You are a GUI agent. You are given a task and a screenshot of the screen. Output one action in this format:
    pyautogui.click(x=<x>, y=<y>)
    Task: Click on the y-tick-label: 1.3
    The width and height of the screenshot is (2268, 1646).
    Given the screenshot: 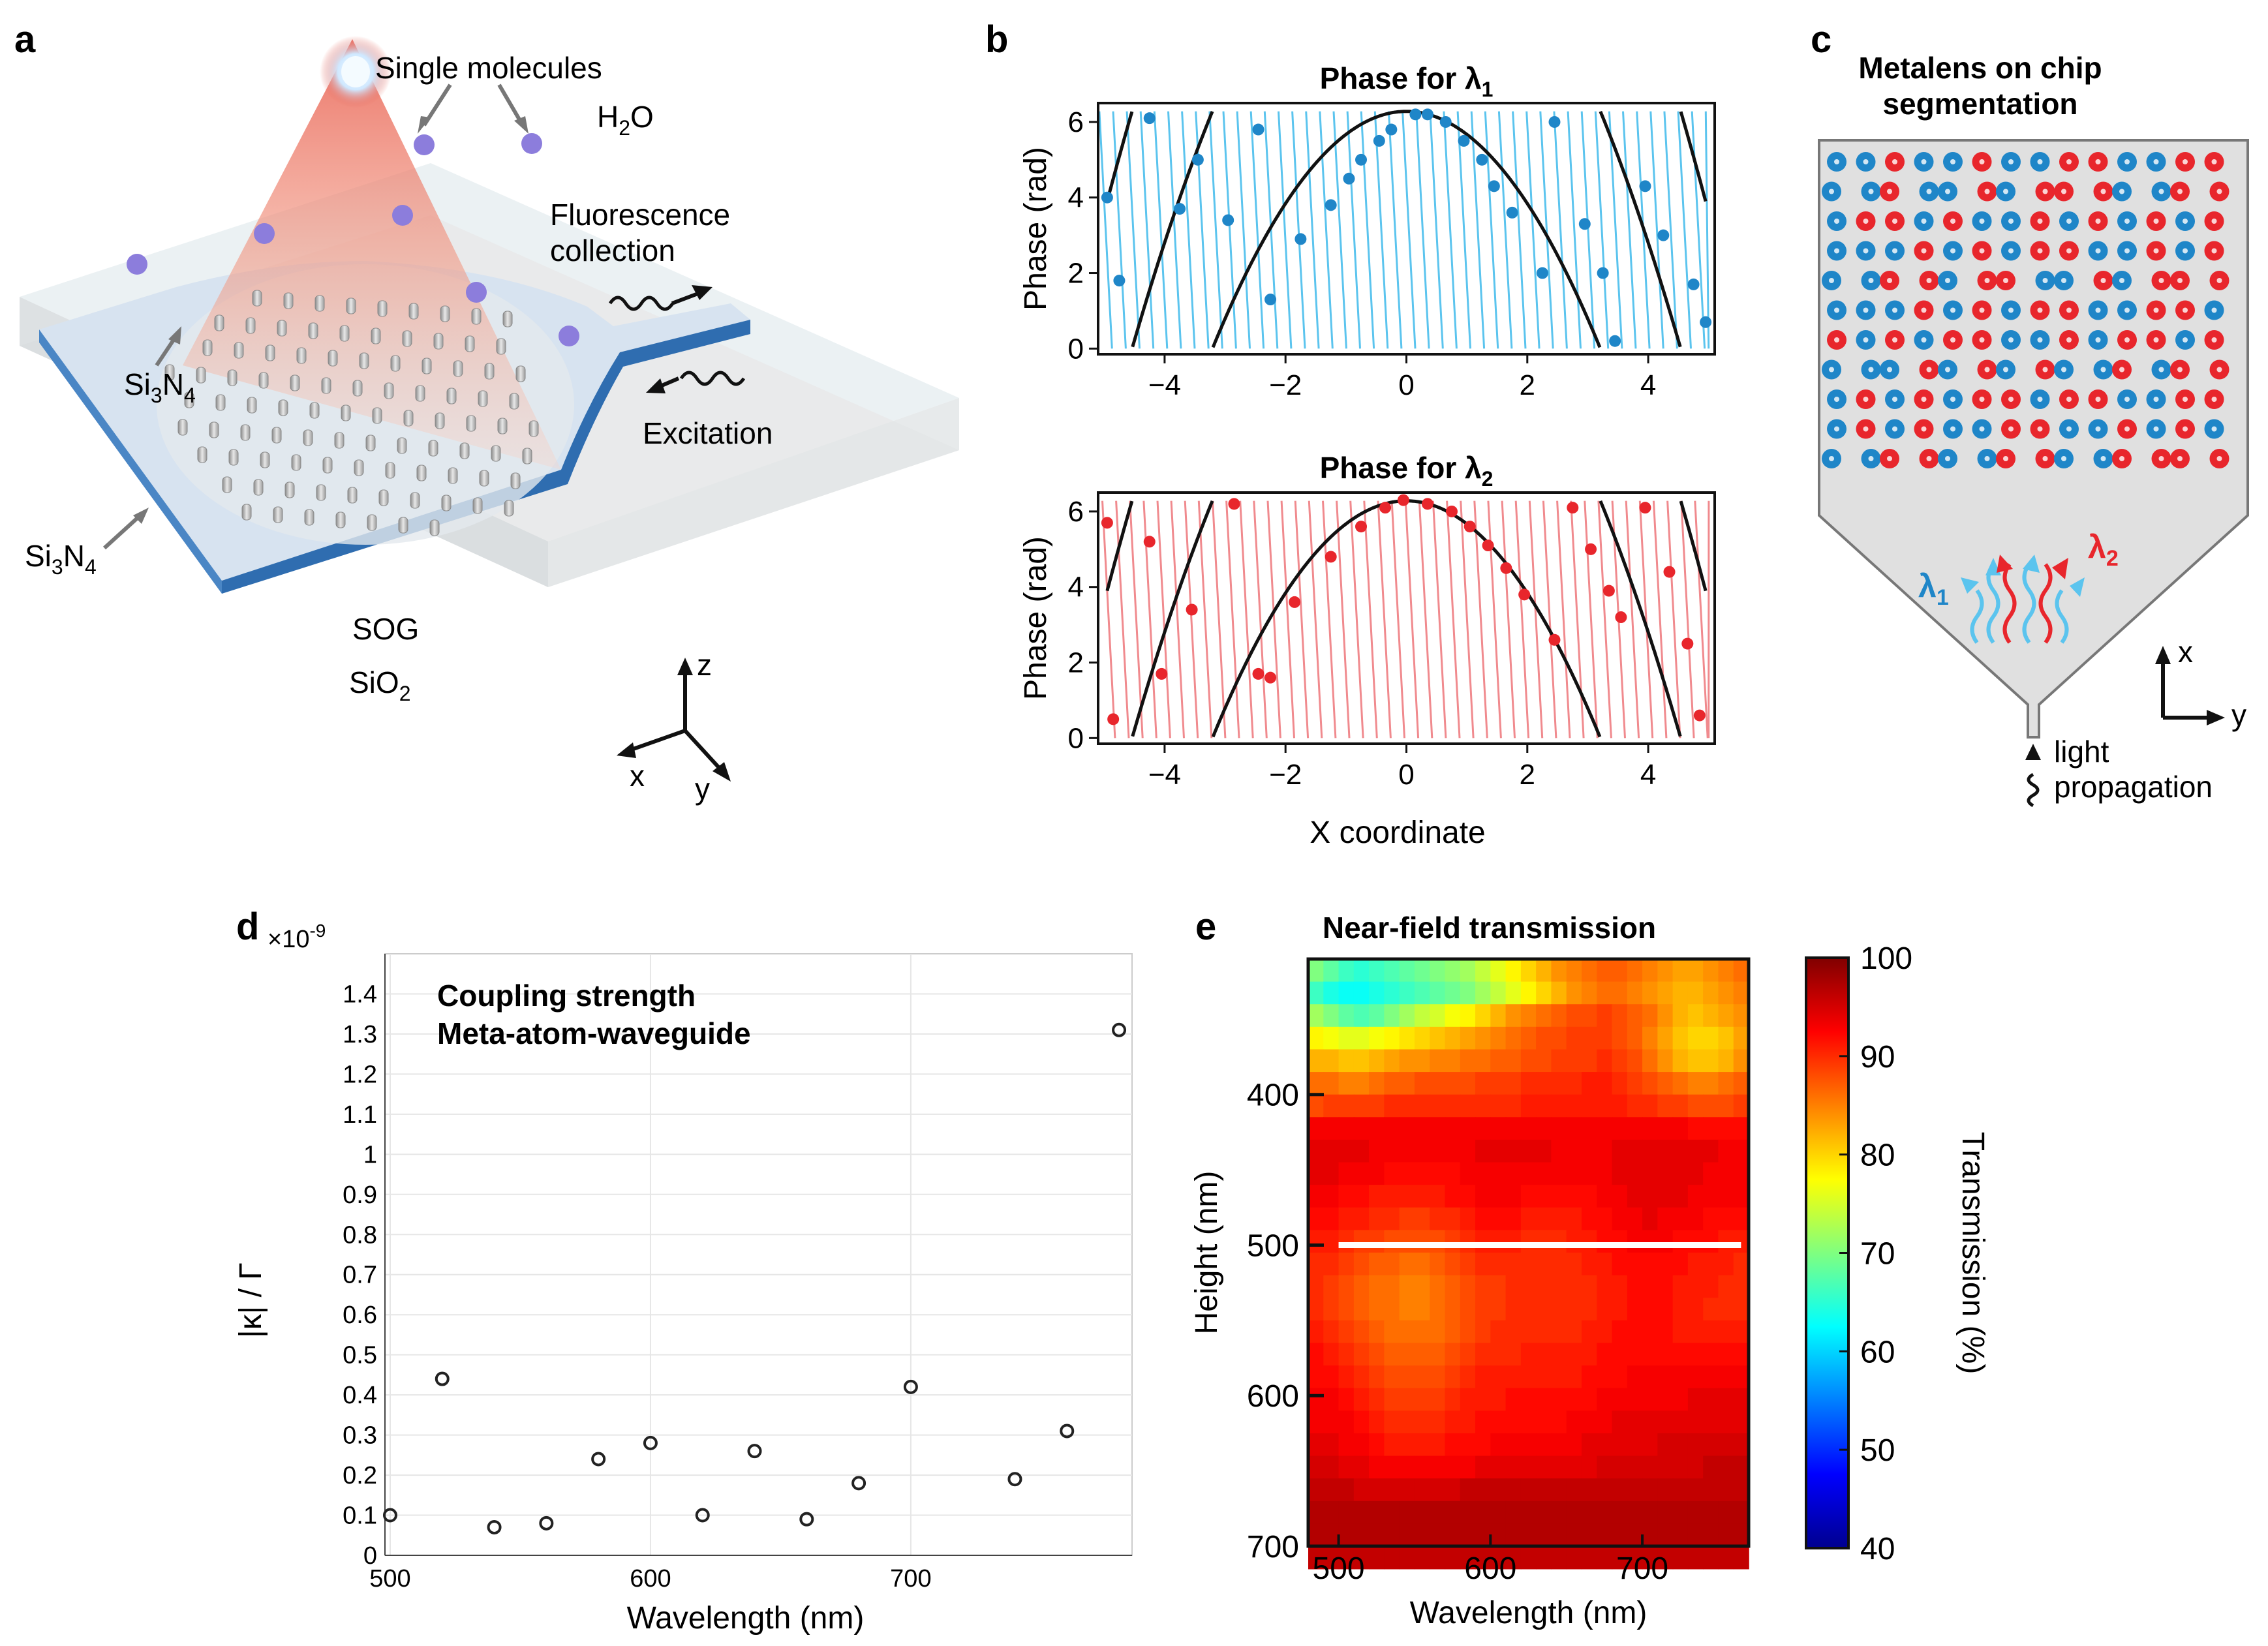 What is the action you would take?
    pyautogui.click(x=360, y=1034)
    